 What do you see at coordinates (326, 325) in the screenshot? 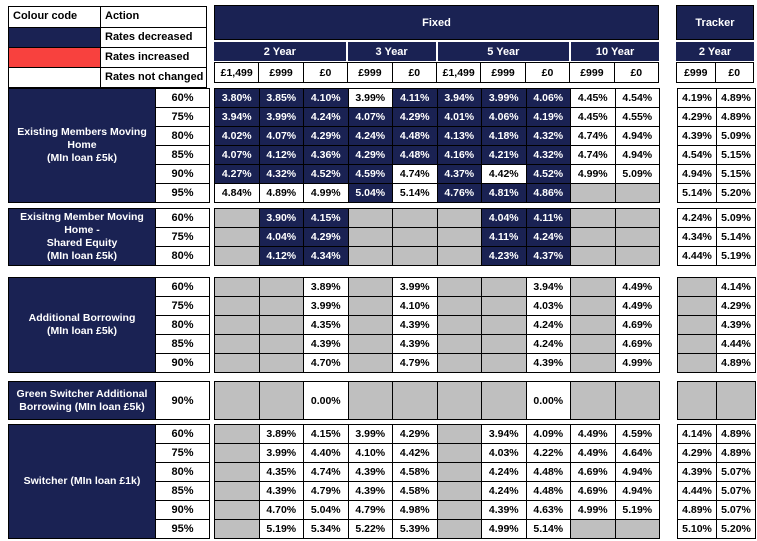
I see `rate-cell: 4.35%` at bounding box center [326, 325].